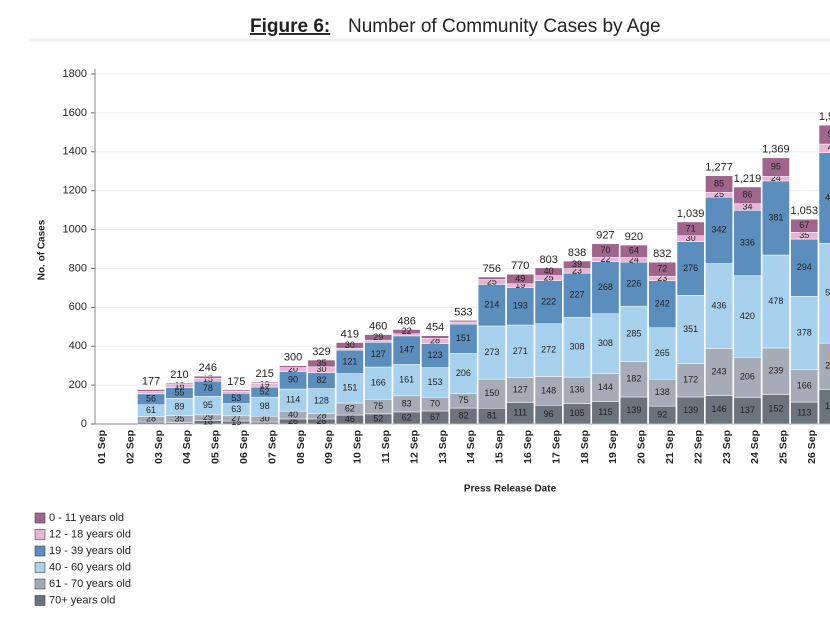 This screenshot has height=622, width=830. I want to click on y-tick-label: 800, so click(78, 268).